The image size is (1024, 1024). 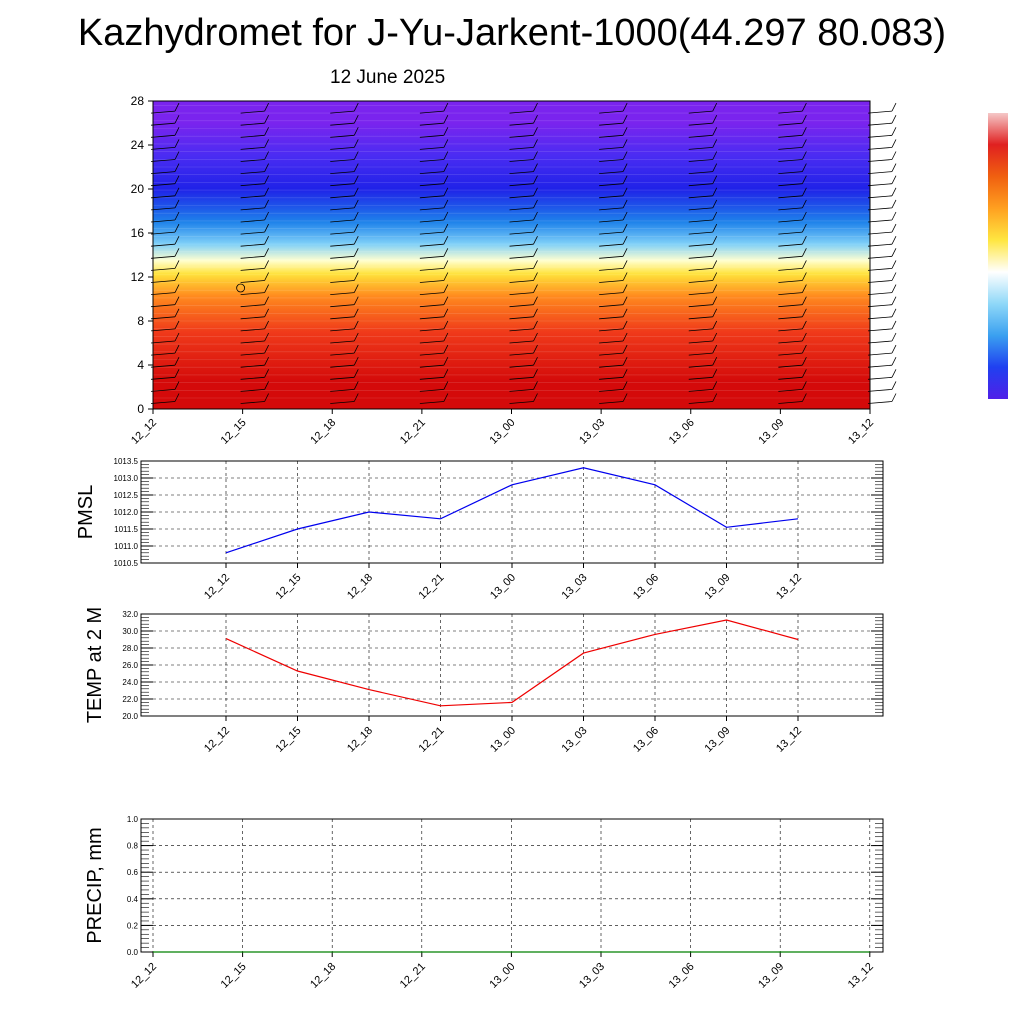 What do you see at coordinates (140, 365) in the screenshot?
I see `y-tick-label: 4` at bounding box center [140, 365].